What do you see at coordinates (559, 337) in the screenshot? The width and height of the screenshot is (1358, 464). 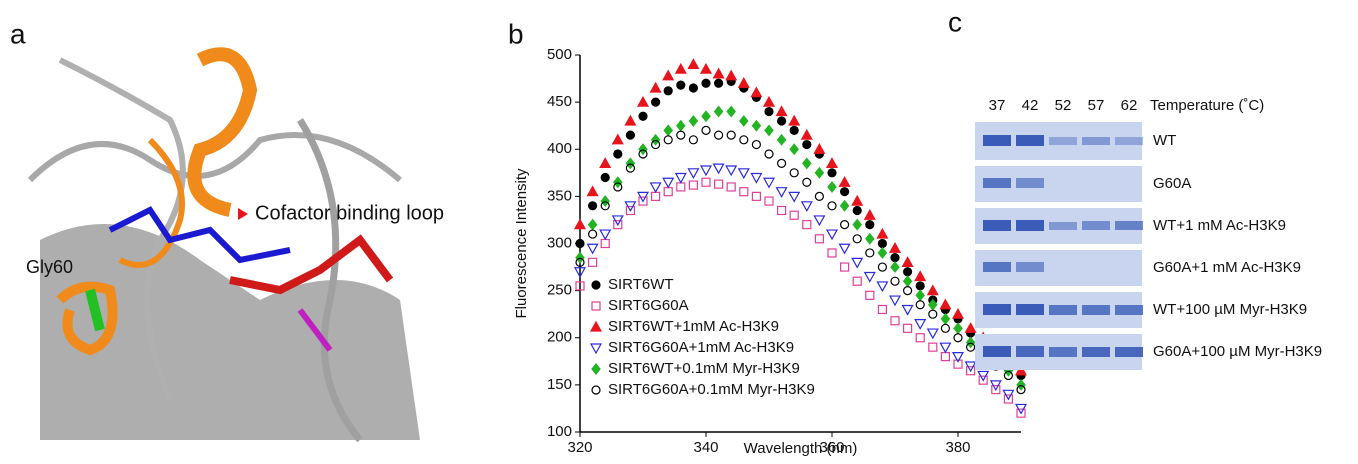 I see `y-tick-label: 200` at bounding box center [559, 337].